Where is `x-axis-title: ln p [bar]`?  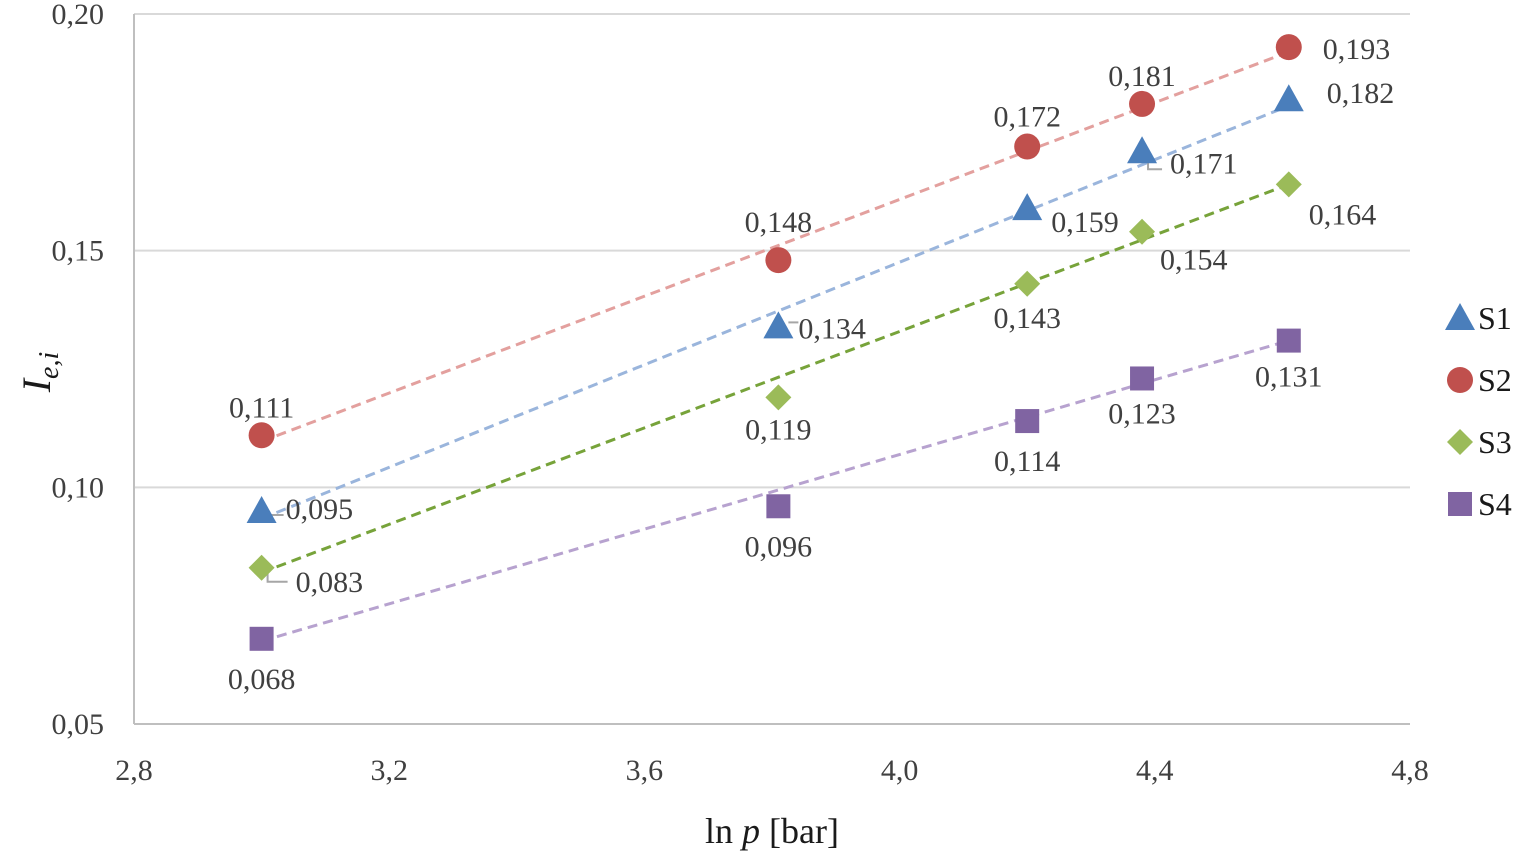
x-axis-title: ln p [bar] is located at coordinates (772, 831).